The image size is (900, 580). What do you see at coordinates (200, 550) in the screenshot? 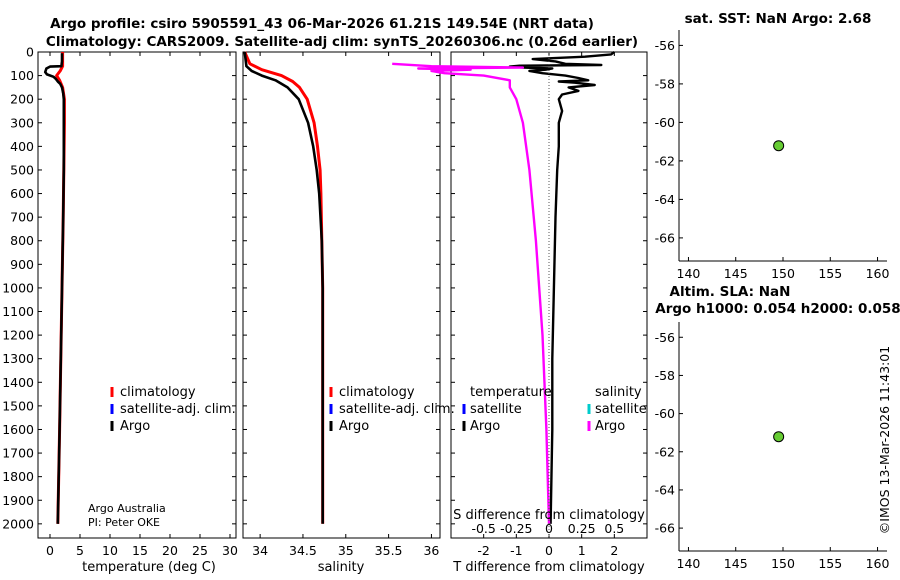
I see `temperature-xtick-label: 25` at bounding box center [200, 550].